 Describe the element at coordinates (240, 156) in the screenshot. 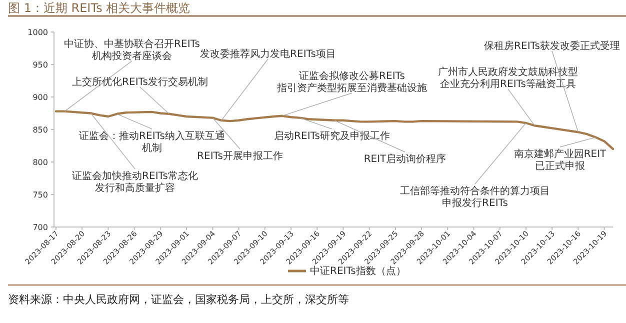

I see `annotation: REITs开展申报工作` at that location.